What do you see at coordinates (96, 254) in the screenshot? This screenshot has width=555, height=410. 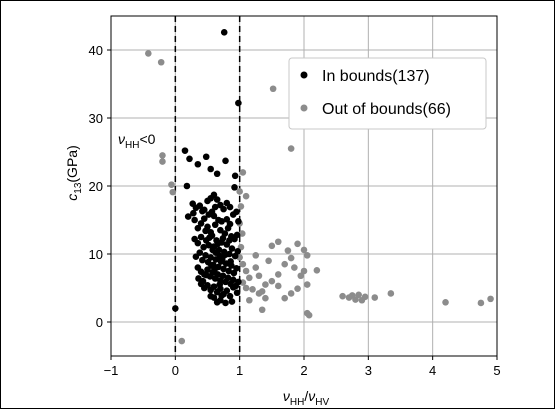 I see `y-tick-label: 10` at bounding box center [96, 254].